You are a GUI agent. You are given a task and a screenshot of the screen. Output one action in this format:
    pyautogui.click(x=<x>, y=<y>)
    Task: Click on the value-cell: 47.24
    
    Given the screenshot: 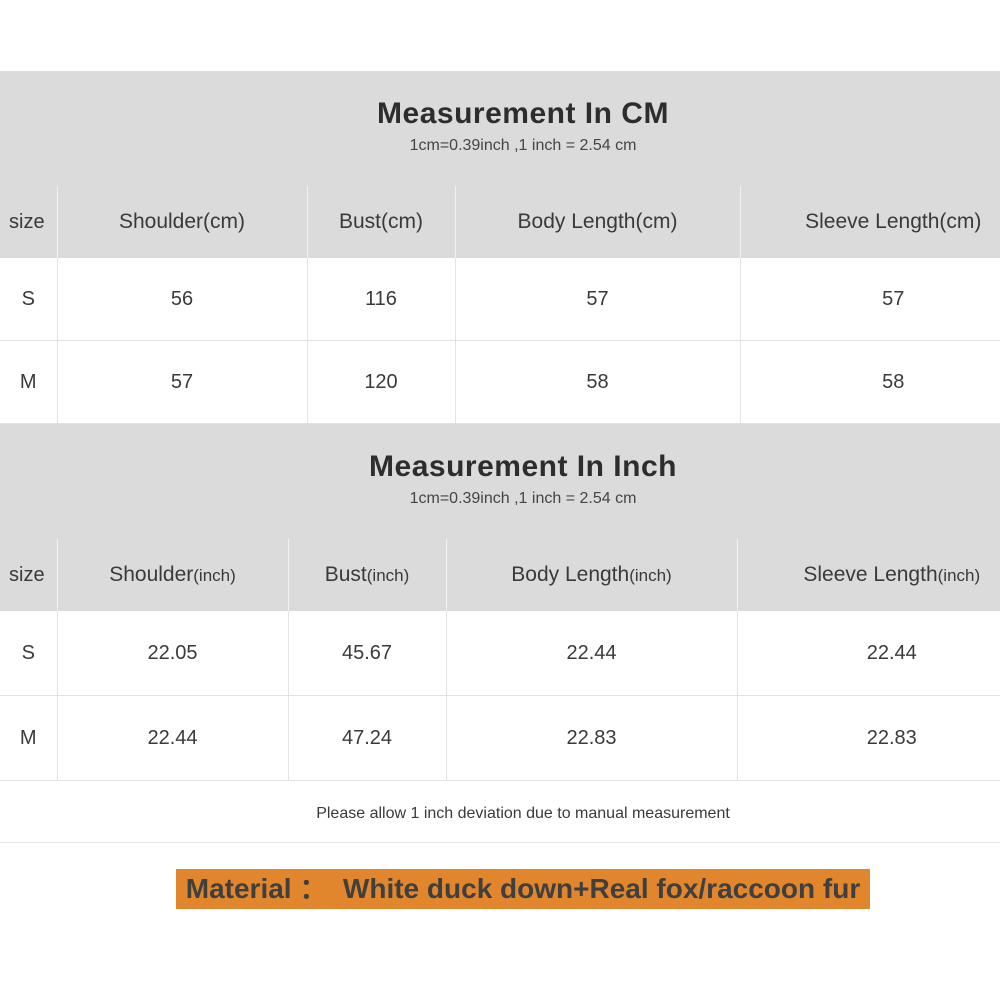 What is the action you would take?
    pyautogui.click(x=367, y=738)
    